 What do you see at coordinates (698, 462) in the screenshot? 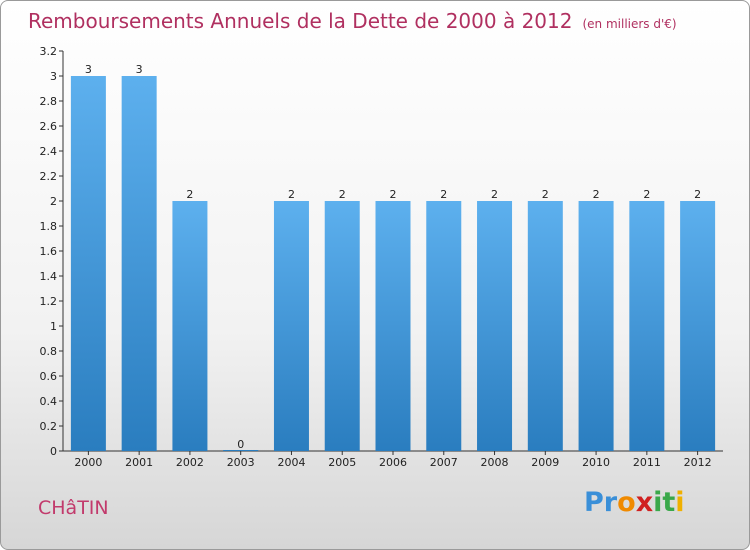
I see `x-tick-label: 2012` at bounding box center [698, 462].